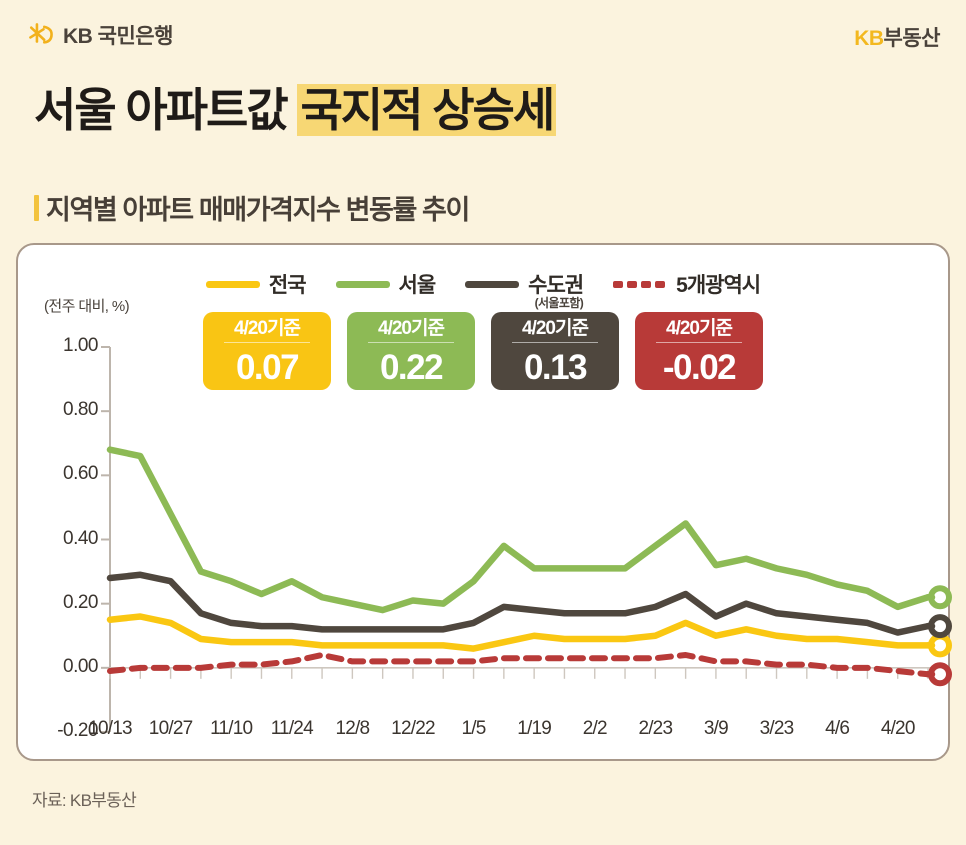 This screenshot has width=966, height=845. Describe the element at coordinates (898, 728) in the screenshot. I see `x-tick-label: 4/20` at that location.